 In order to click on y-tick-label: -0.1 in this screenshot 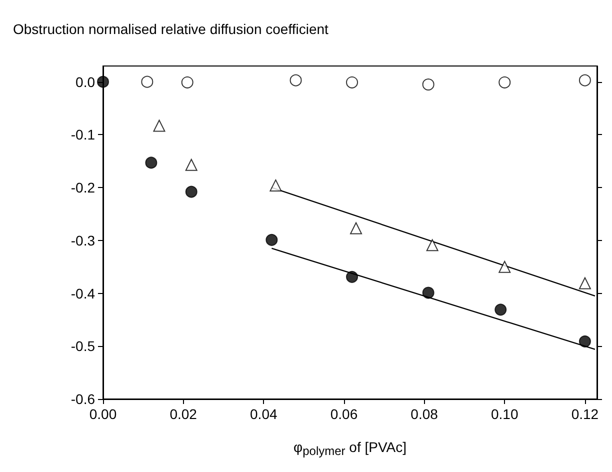, I will do `click(83, 134)`.